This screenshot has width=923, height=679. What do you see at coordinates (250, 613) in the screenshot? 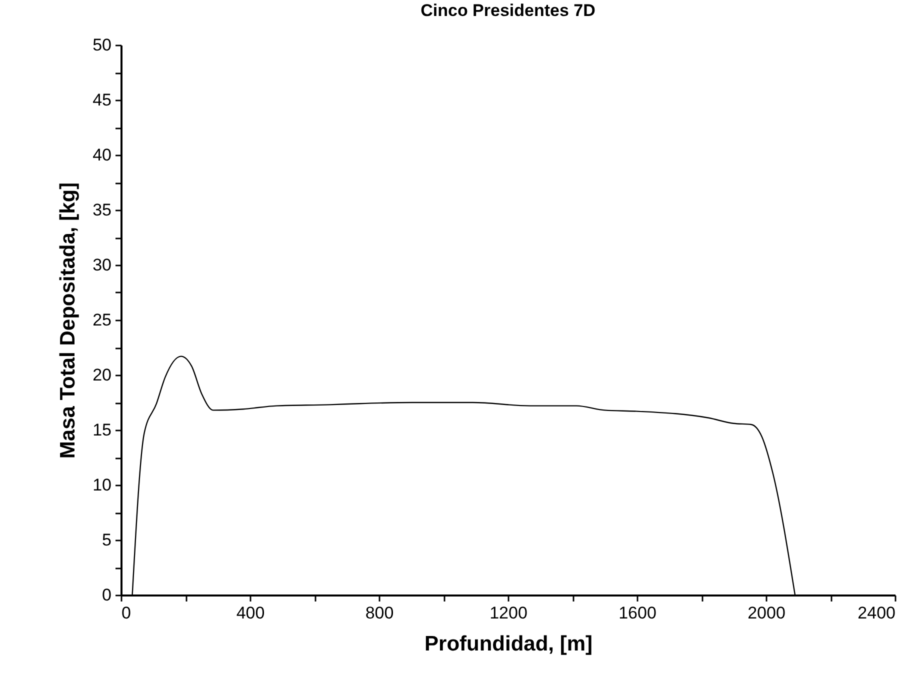
I see `x-tick-label: 400` at bounding box center [250, 613].